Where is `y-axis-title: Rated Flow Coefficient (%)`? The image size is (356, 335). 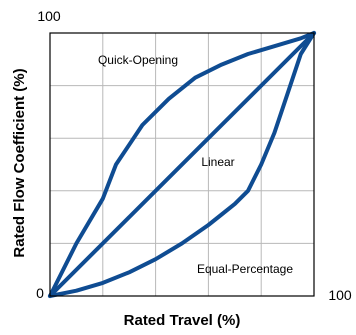
y-axis-title: Rated Flow Coefficient (%) is located at coordinates (19, 162).